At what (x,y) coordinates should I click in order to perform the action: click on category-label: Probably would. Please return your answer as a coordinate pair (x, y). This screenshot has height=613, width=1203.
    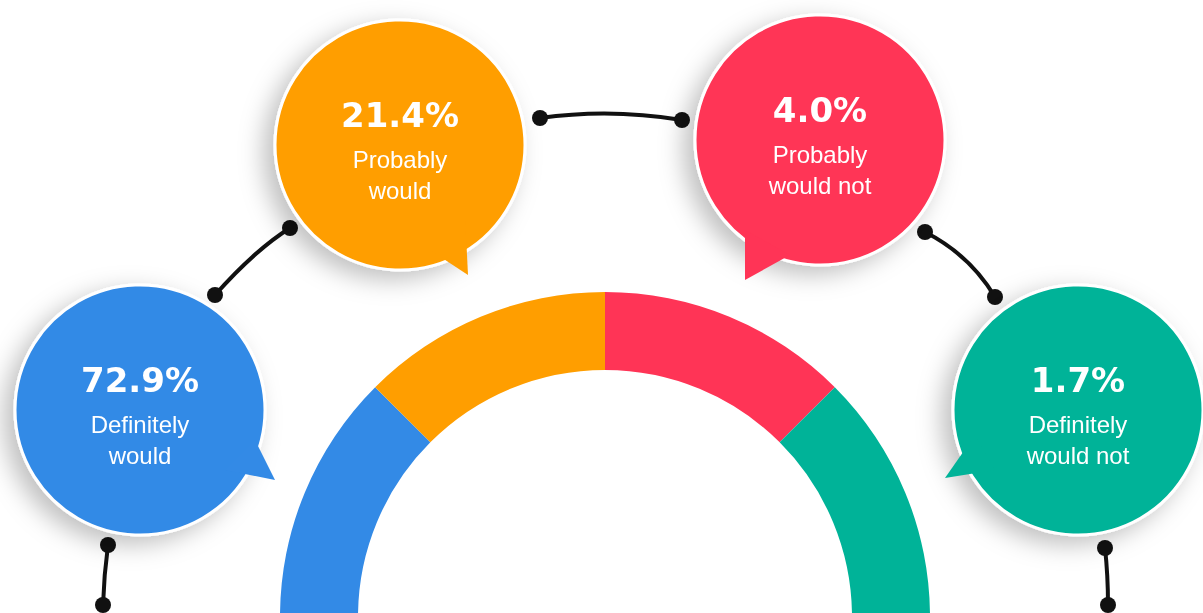
    Looking at the image, I should click on (400, 175).